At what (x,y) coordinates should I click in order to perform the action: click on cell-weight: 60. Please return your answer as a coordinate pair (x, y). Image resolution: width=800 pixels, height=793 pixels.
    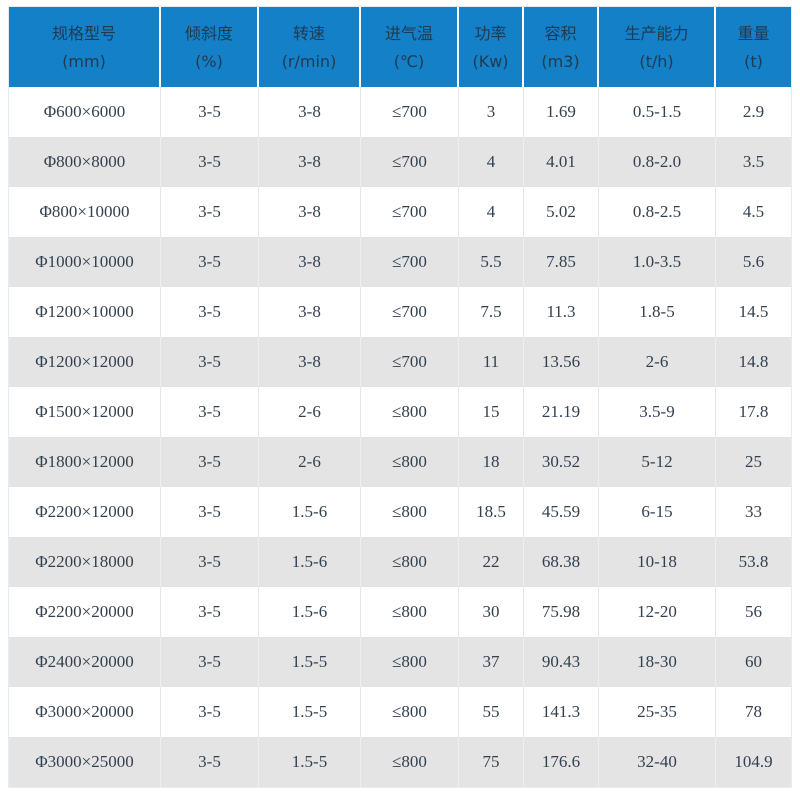
    Looking at the image, I should click on (753, 661).